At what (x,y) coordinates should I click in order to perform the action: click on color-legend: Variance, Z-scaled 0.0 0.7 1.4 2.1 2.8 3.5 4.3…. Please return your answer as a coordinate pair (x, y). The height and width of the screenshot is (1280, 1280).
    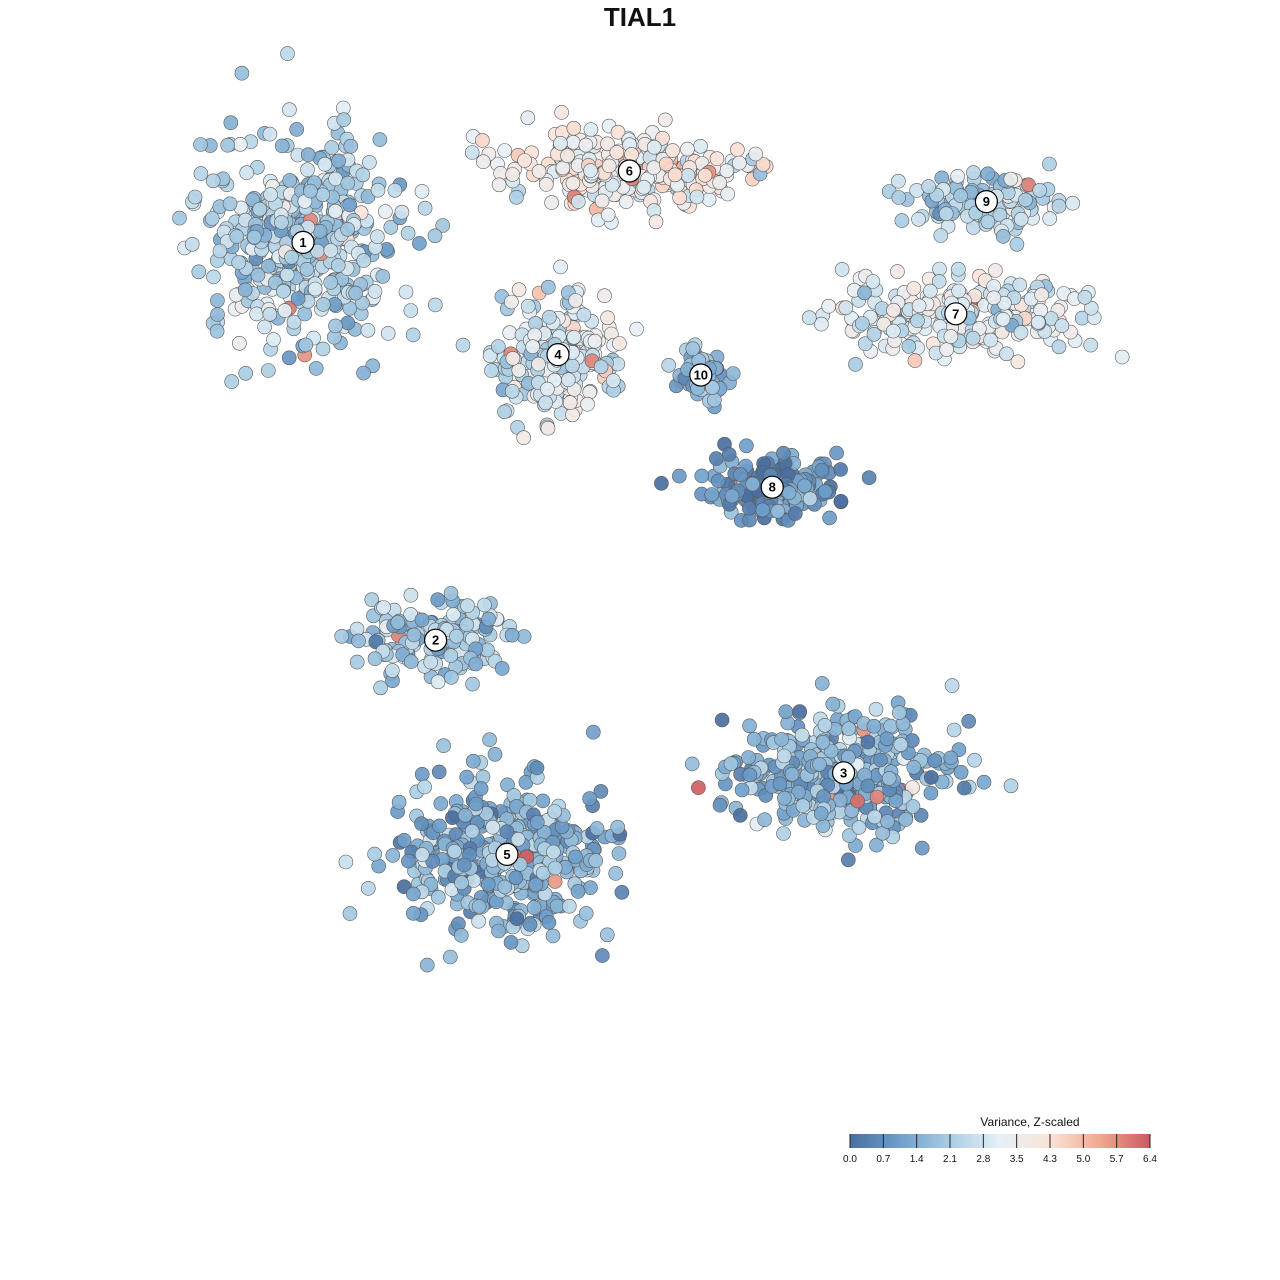
    Looking at the image, I should click on (1000, 1140).